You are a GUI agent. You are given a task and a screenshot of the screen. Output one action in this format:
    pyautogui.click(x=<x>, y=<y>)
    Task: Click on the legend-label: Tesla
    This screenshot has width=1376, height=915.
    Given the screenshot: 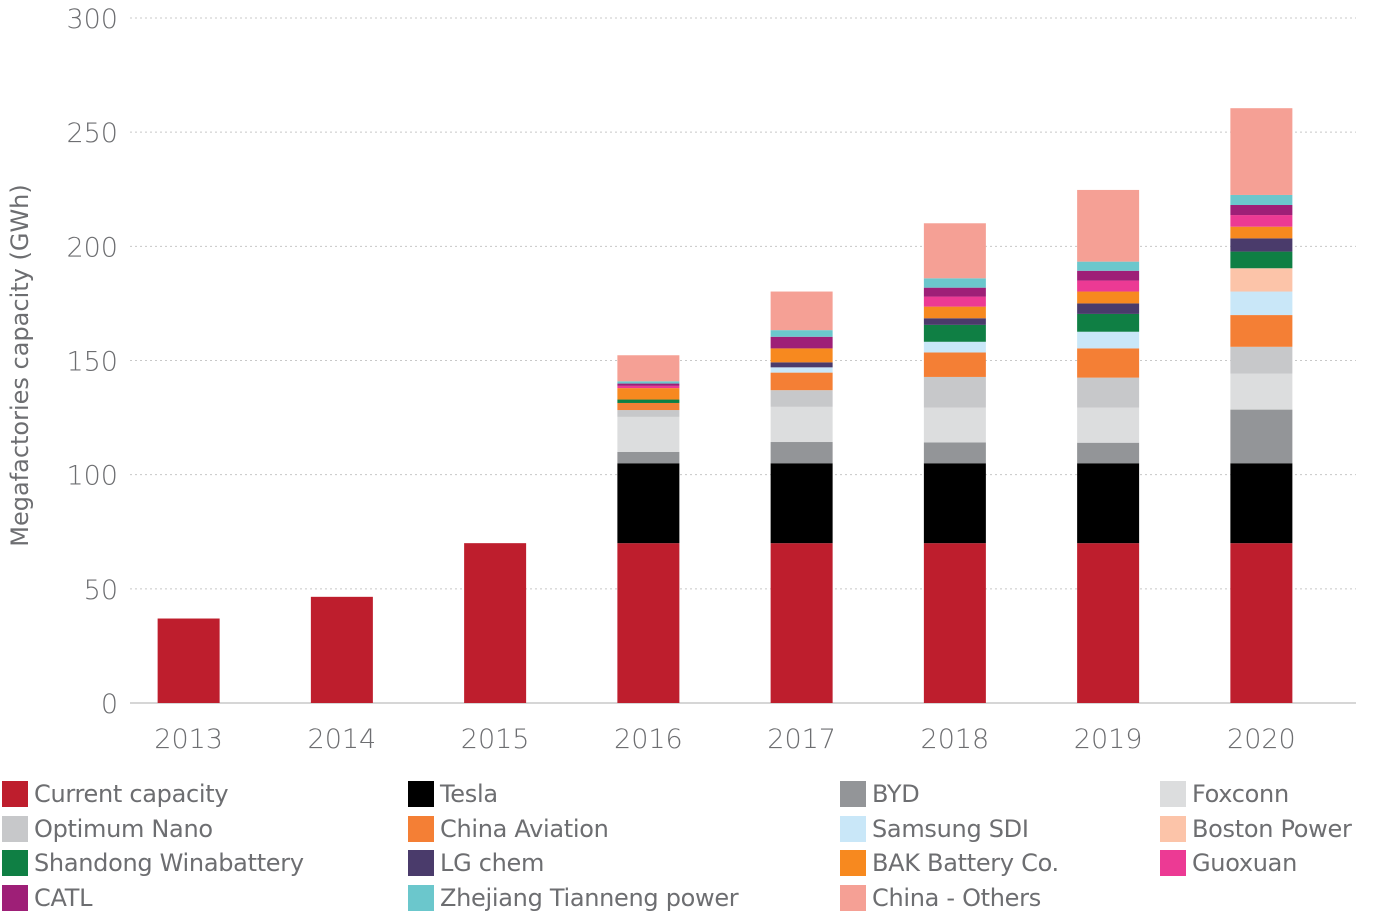 What is the action you would take?
    pyautogui.click(x=469, y=794)
    